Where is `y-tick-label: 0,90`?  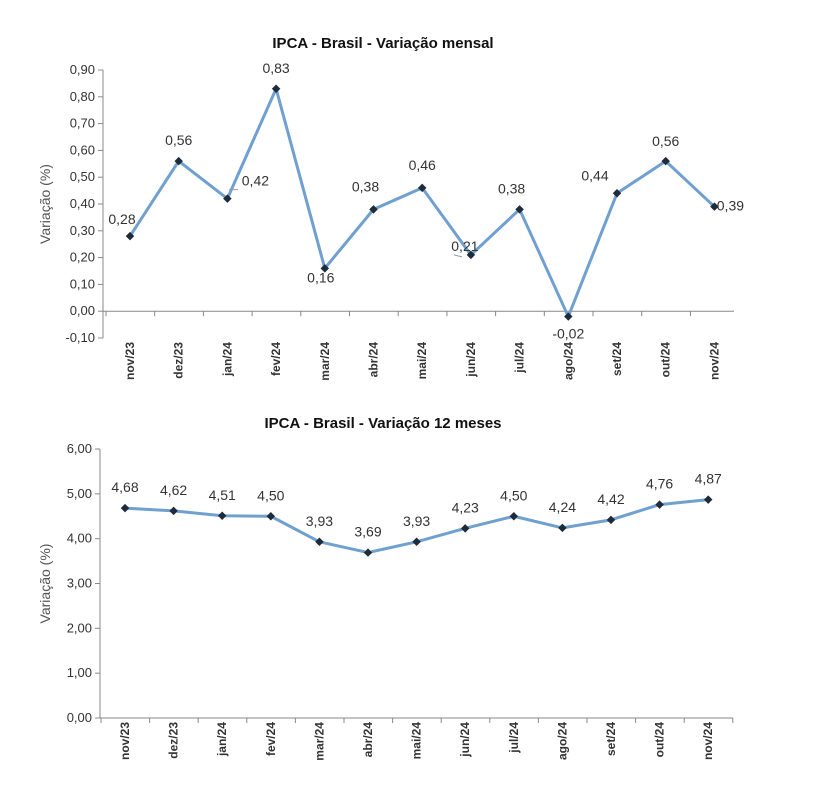
y-tick-label: 0,90 is located at coordinates (82, 69).